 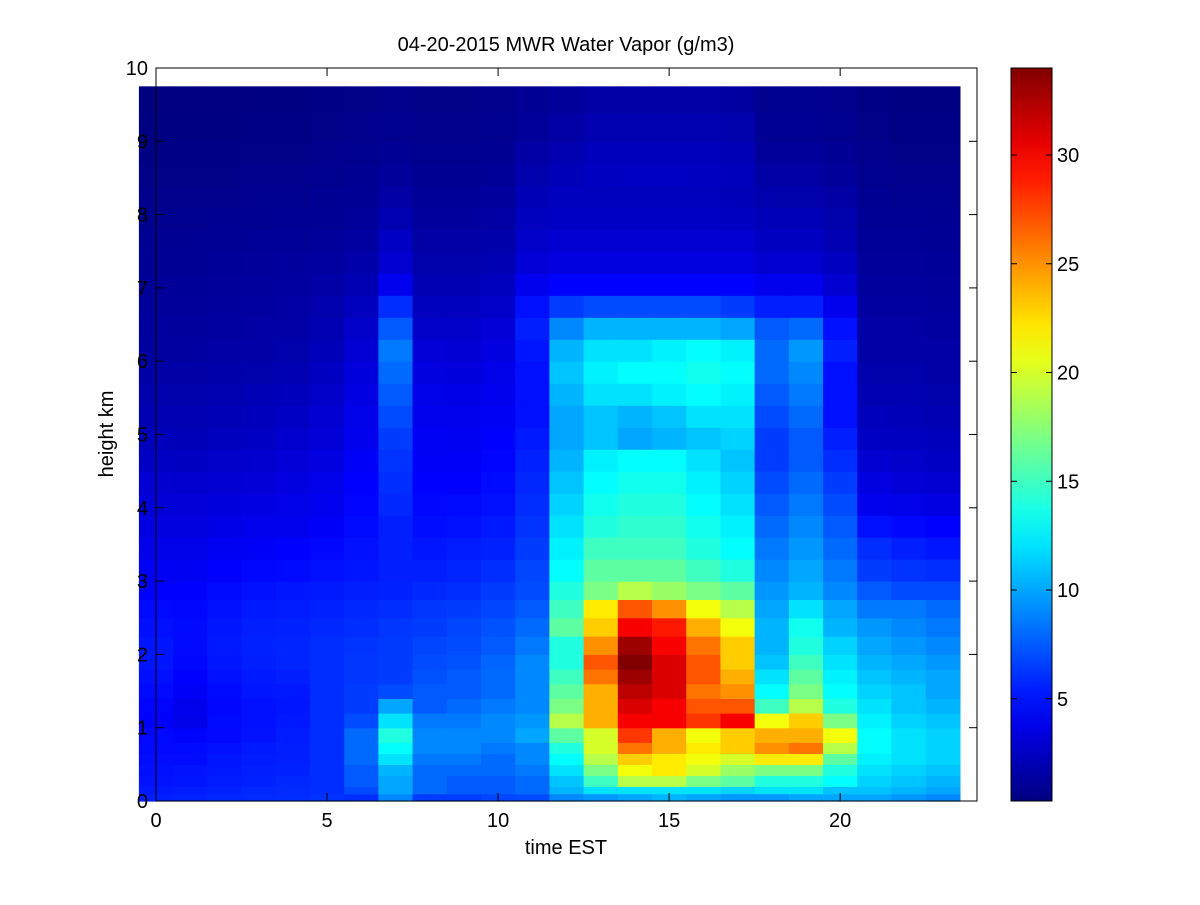 What do you see at coordinates (142, 509) in the screenshot?
I see `y-tick-label: 4` at bounding box center [142, 509].